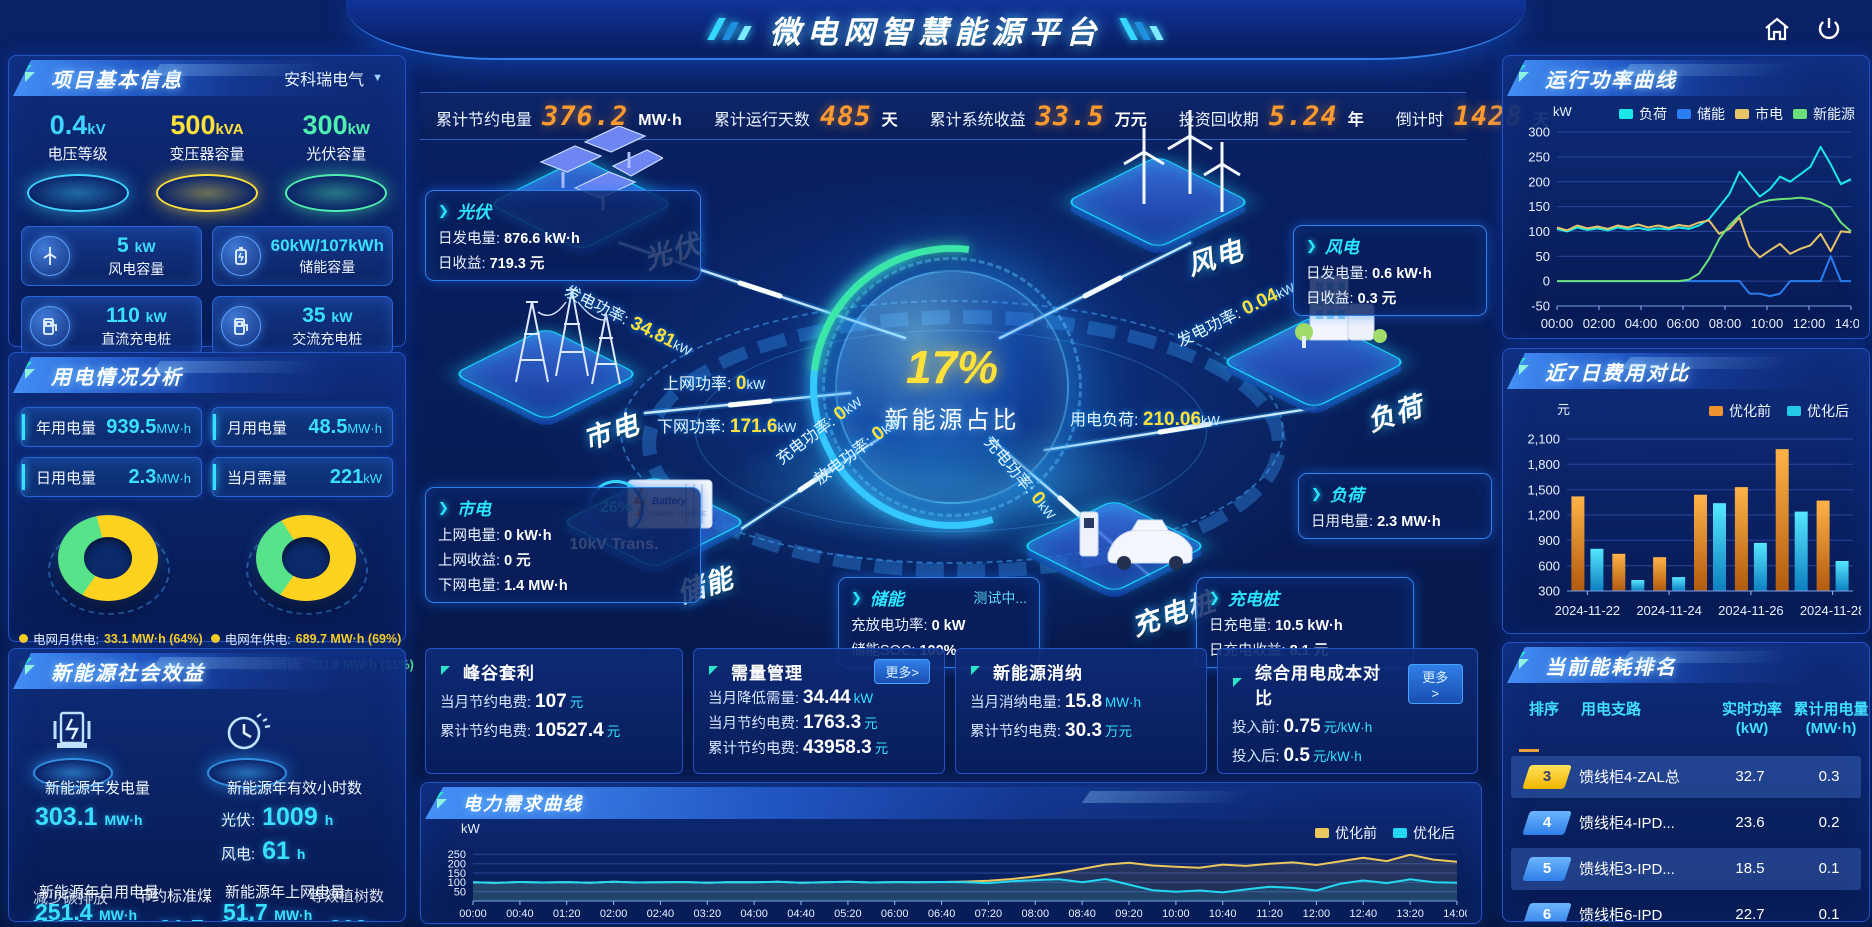 The width and height of the screenshot is (1872, 927). I want to click on top-banner: 微电网智慧能源平台, so click(936, 30).